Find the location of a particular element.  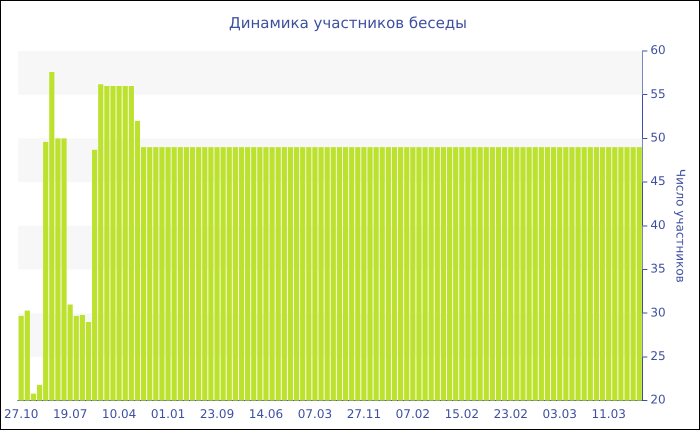

y-axis-title: Число участников is located at coordinates (681, 225).